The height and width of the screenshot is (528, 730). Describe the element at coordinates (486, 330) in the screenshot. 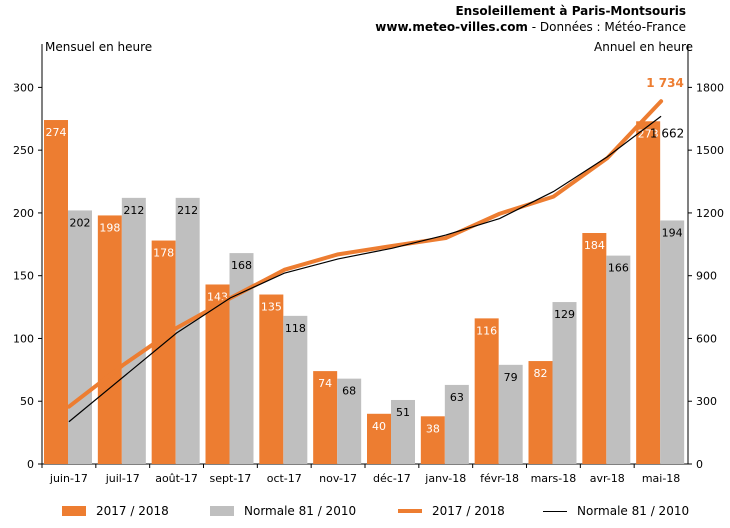

I see `data-label-2017-2018: 116` at that location.